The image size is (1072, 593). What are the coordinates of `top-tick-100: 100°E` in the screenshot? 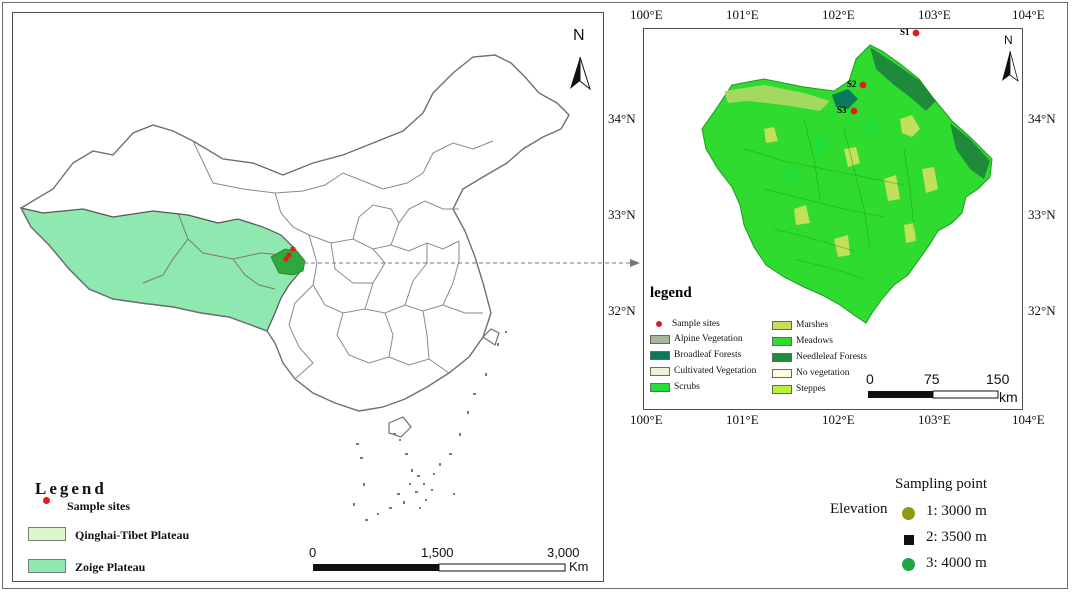 It's located at (646, 14).